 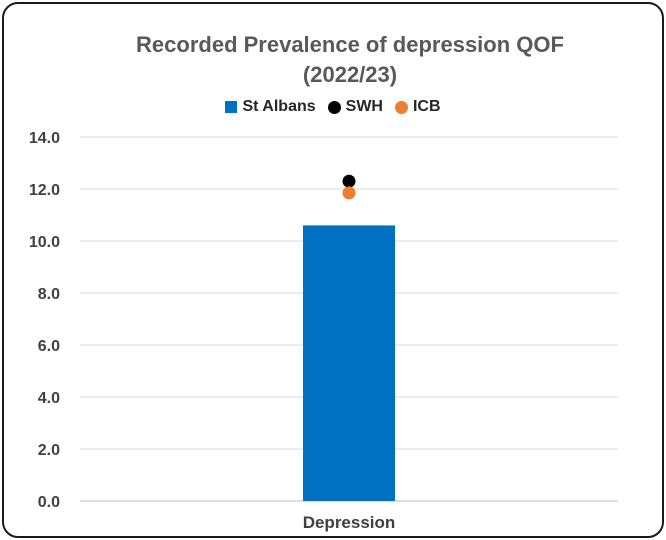 What do you see at coordinates (279, 106) in the screenshot?
I see `legend-label-st-albans: St Albans` at bounding box center [279, 106].